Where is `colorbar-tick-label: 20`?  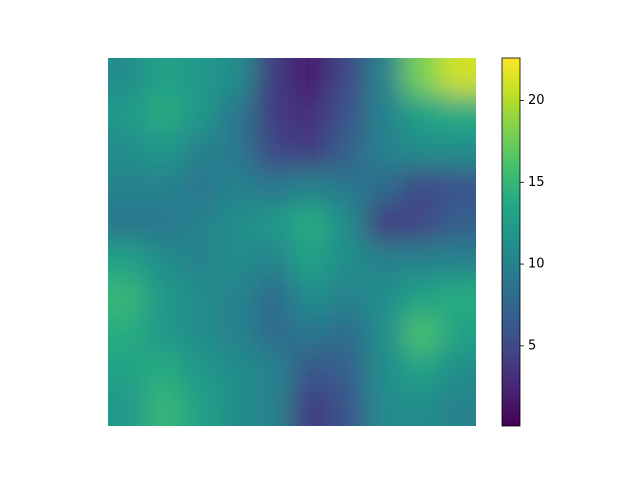
colorbar-tick-label: 20 is located at coordinates (536, 100).